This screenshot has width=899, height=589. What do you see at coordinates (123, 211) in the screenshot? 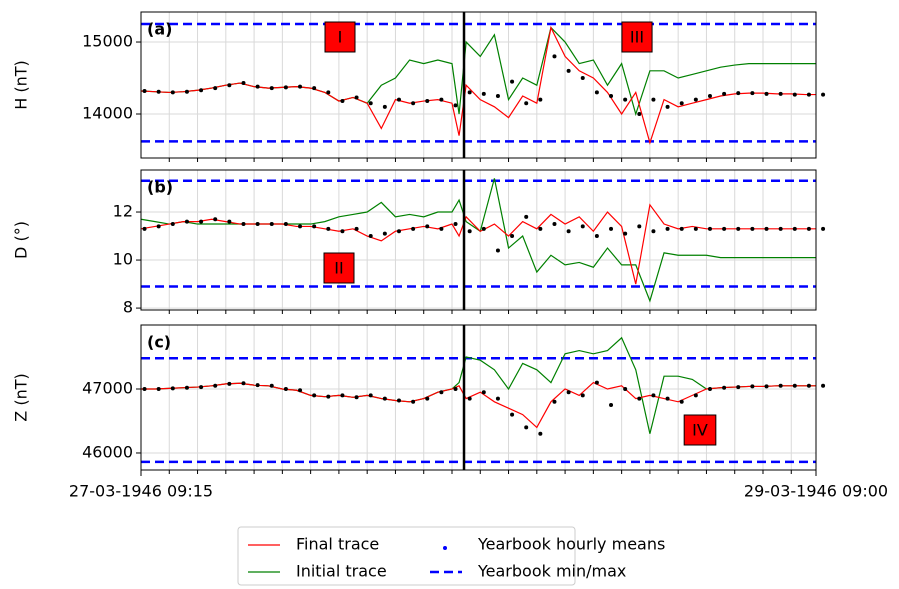
I see `y-tick-label: 12` at bounding box center [123, 211].